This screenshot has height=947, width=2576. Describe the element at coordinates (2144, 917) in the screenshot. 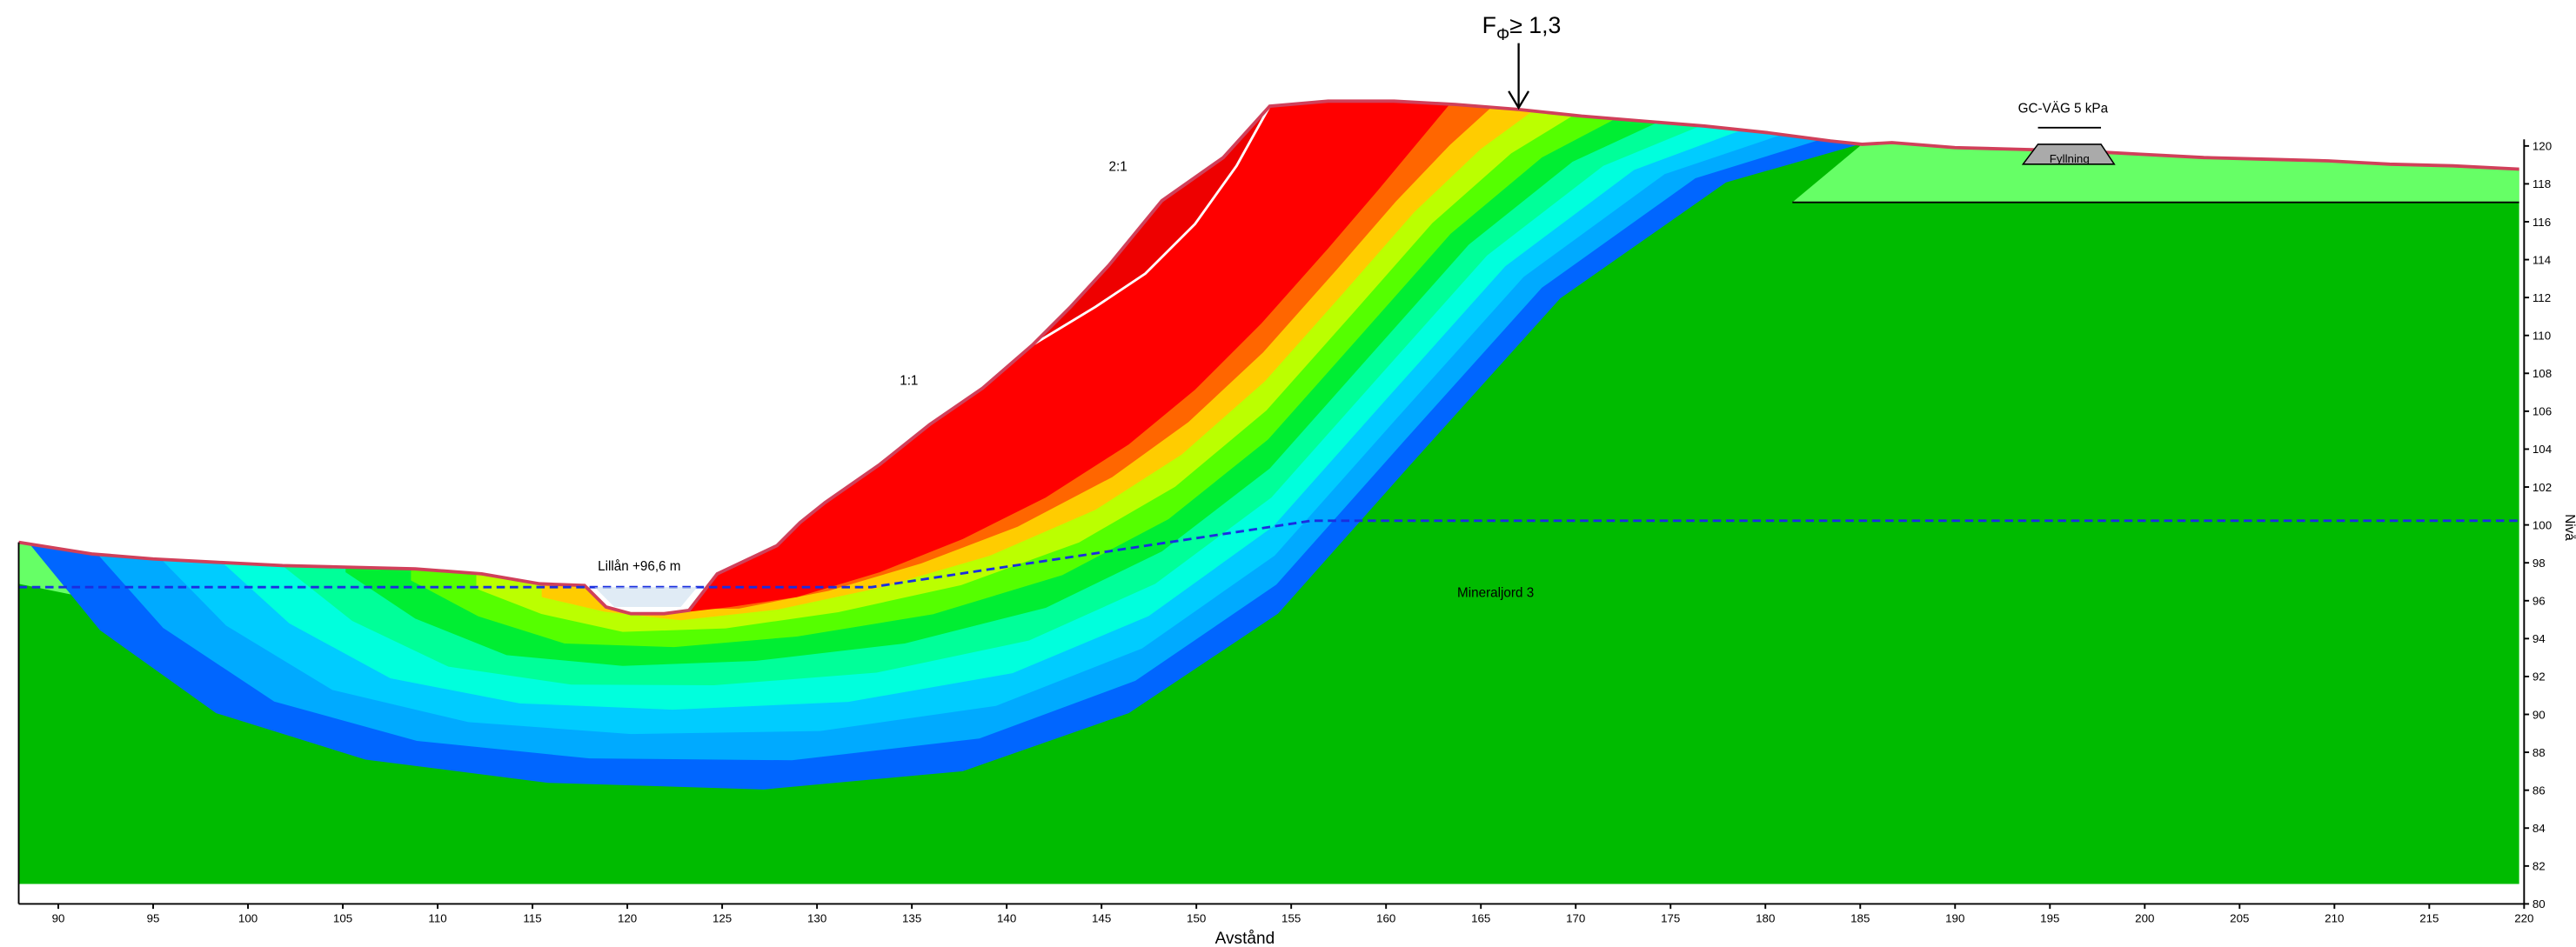

I see `x-tick-label: 200` at that location.